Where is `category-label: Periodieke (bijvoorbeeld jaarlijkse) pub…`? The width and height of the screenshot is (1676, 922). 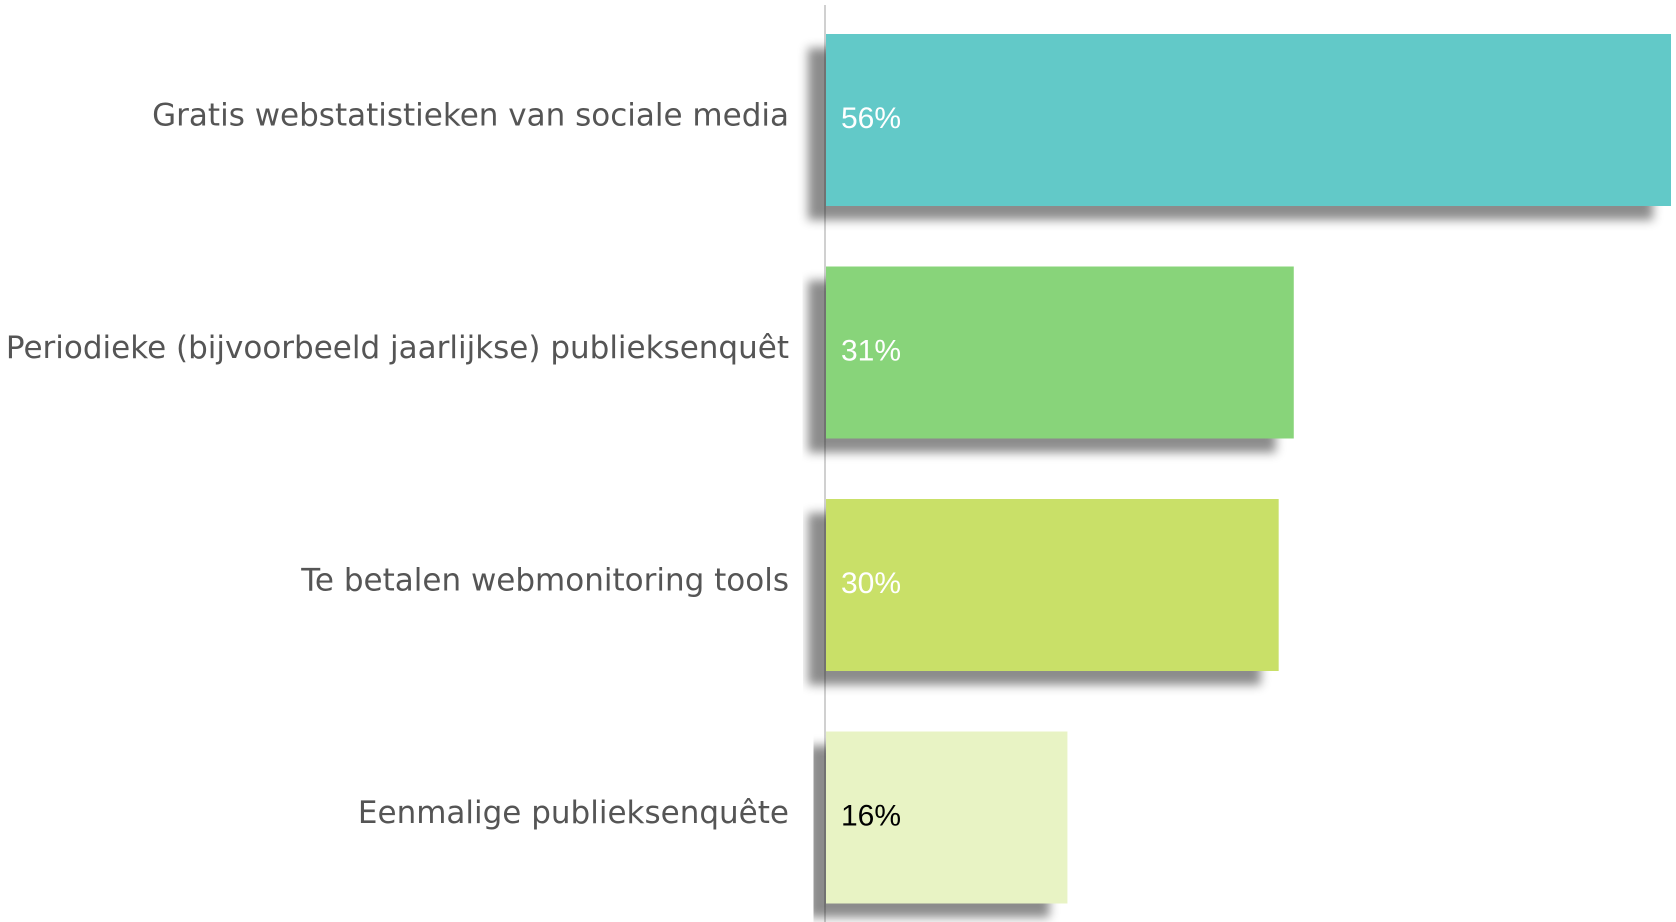 category-label: Periodieke (bijvoorbeeld jaarlijkse) pub… is located at coordinates (397, 348).